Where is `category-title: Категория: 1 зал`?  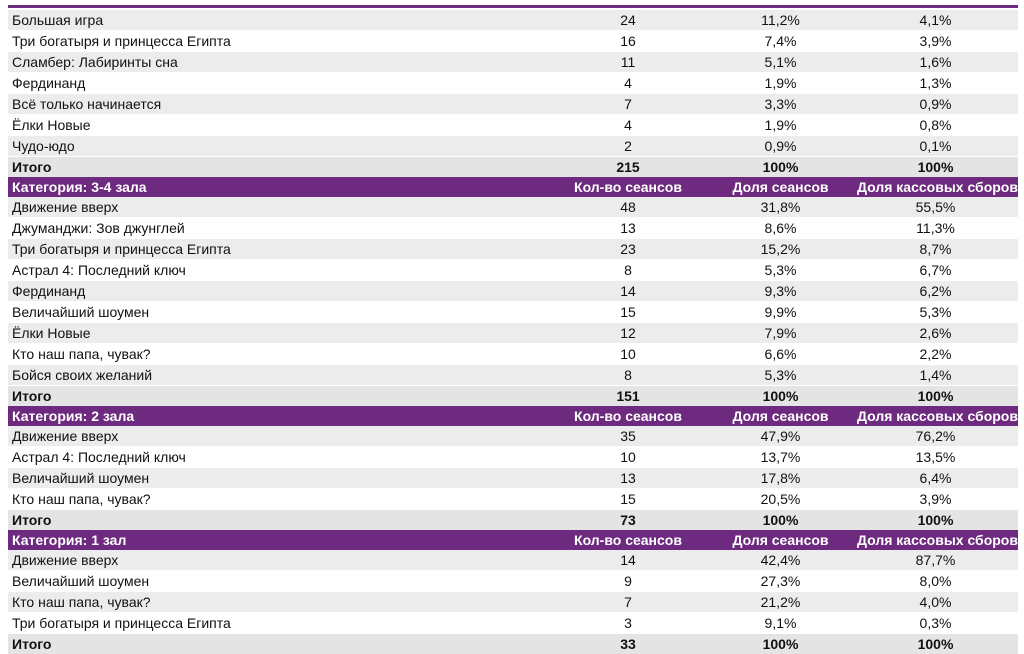 category-title: Категория: 1 зал is located at coordinates (278, 540).